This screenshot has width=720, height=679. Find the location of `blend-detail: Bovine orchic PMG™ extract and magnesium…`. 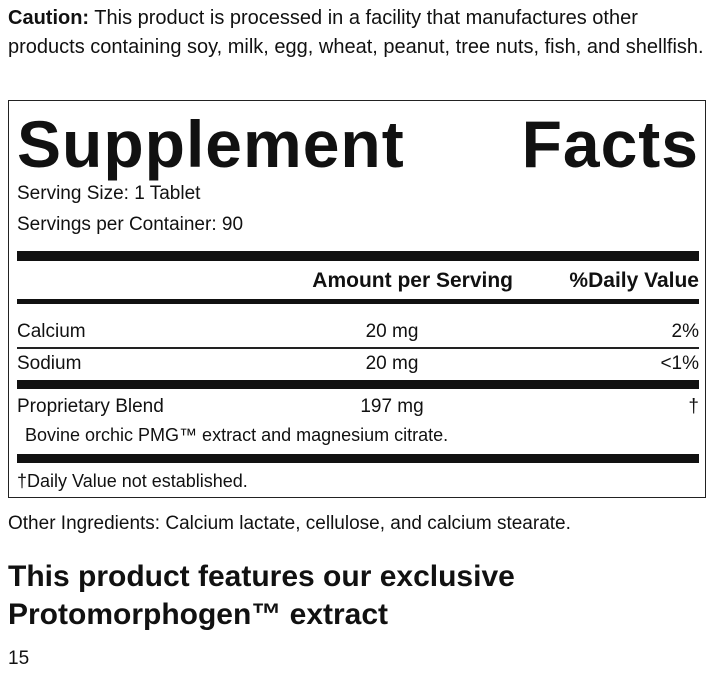

blend-detail: Bovine orchic PMG™ extract and magnesium… is located at coordinates (237, 435).